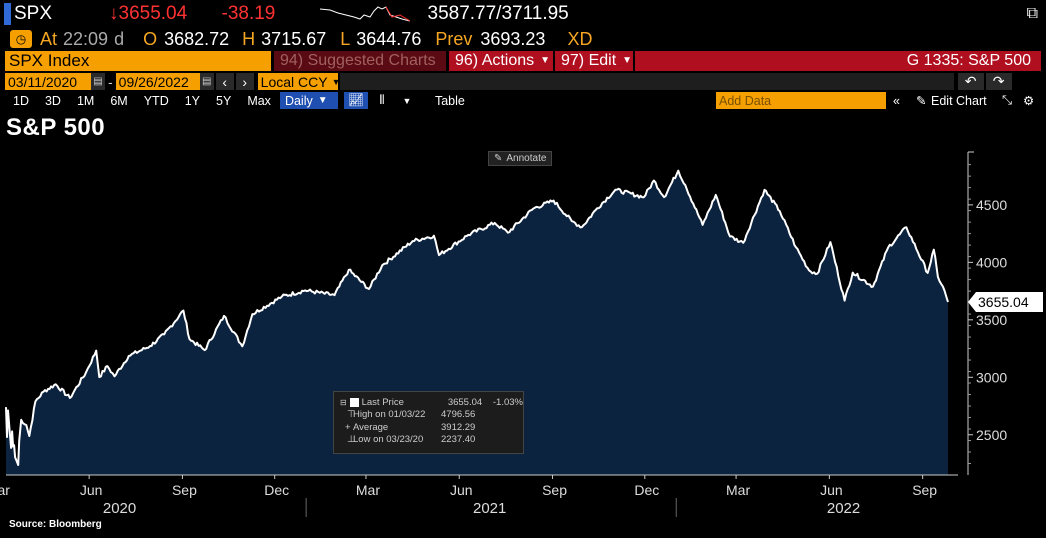 This screenshot has height=538, width=1046. What do you see at coordinates (498, 13) in the screenshot?
I see `day-range: 3587.77/3711.95` at bounding box center [498, 13].